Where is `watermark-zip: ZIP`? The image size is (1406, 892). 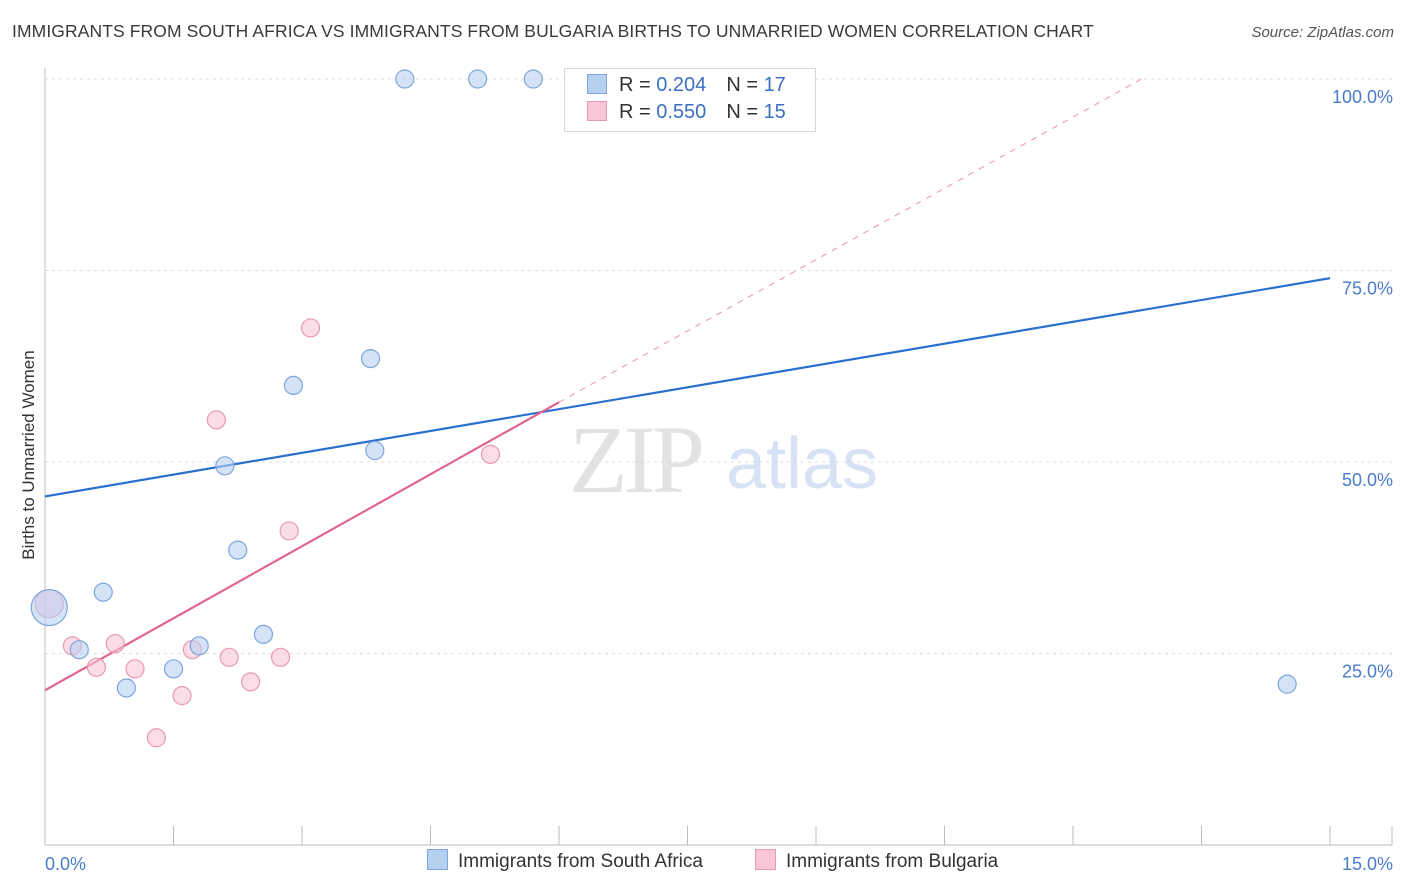 watermark-zip: ZIP is located at coordinates (635, 459).